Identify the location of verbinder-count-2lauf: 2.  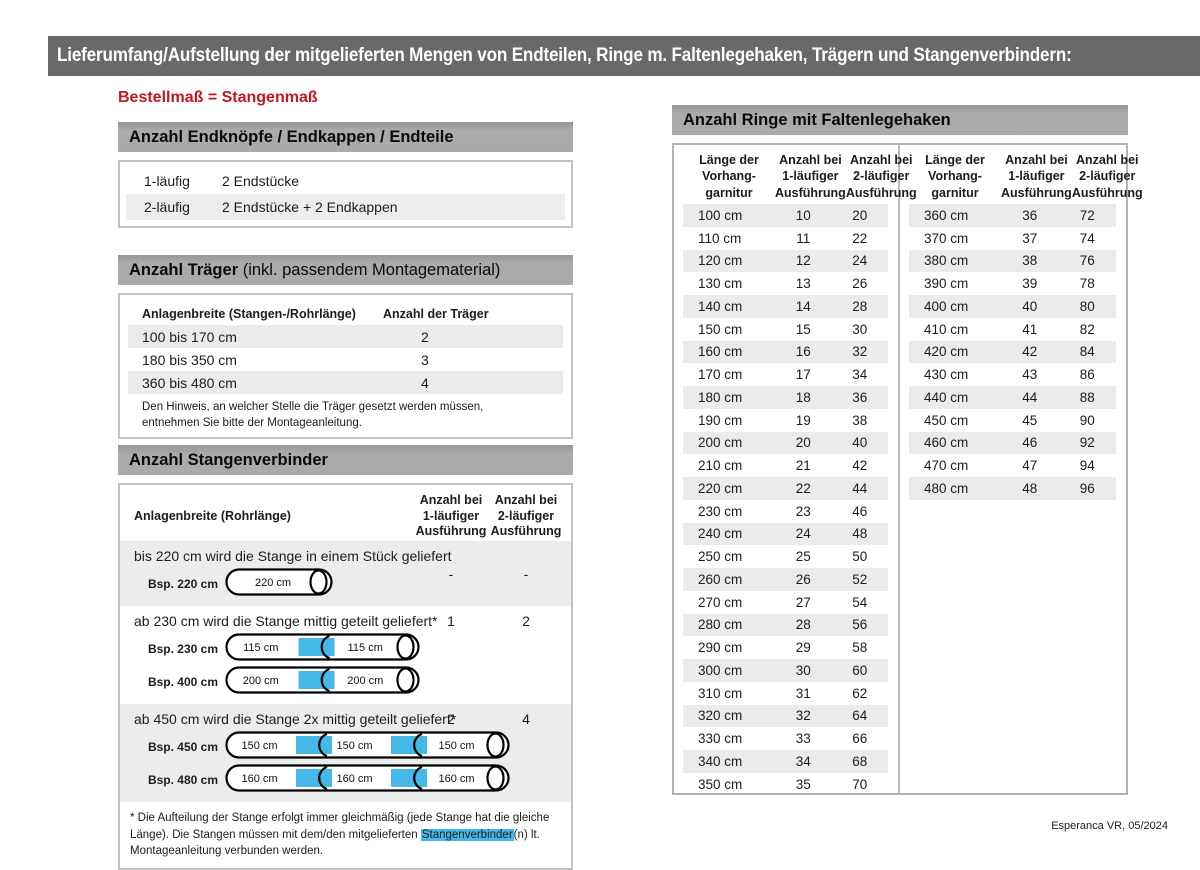
(526, 621).